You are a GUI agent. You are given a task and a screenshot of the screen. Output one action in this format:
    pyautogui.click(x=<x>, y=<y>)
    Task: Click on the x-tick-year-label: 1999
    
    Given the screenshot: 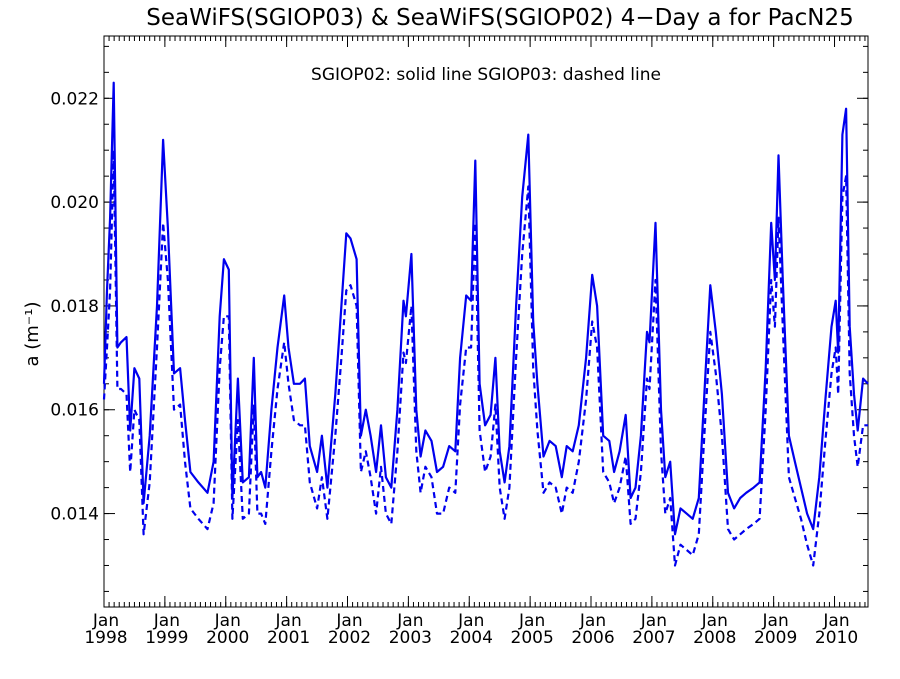 What is the action you would take?
    pyautogui.click(x=166, y=638)
    